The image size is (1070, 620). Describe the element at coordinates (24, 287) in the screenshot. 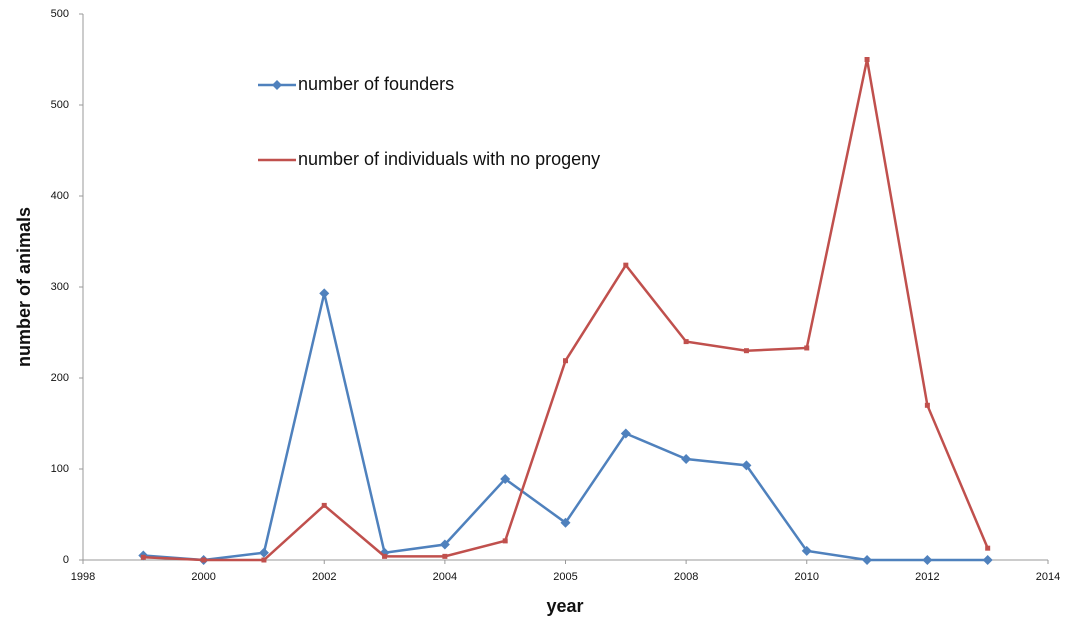

I see `y-axis-title: number of animals` at that location.